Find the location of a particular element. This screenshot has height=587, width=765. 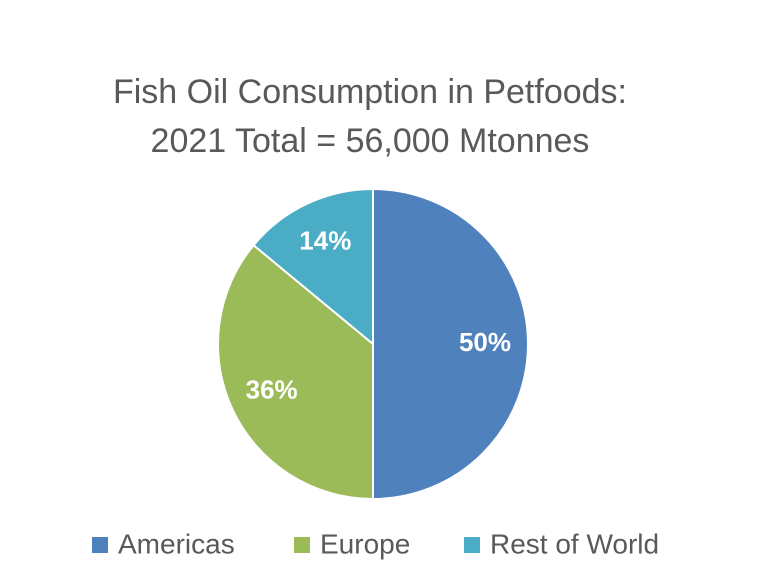

slice-label: 36% is located at coordinates (272, 390).